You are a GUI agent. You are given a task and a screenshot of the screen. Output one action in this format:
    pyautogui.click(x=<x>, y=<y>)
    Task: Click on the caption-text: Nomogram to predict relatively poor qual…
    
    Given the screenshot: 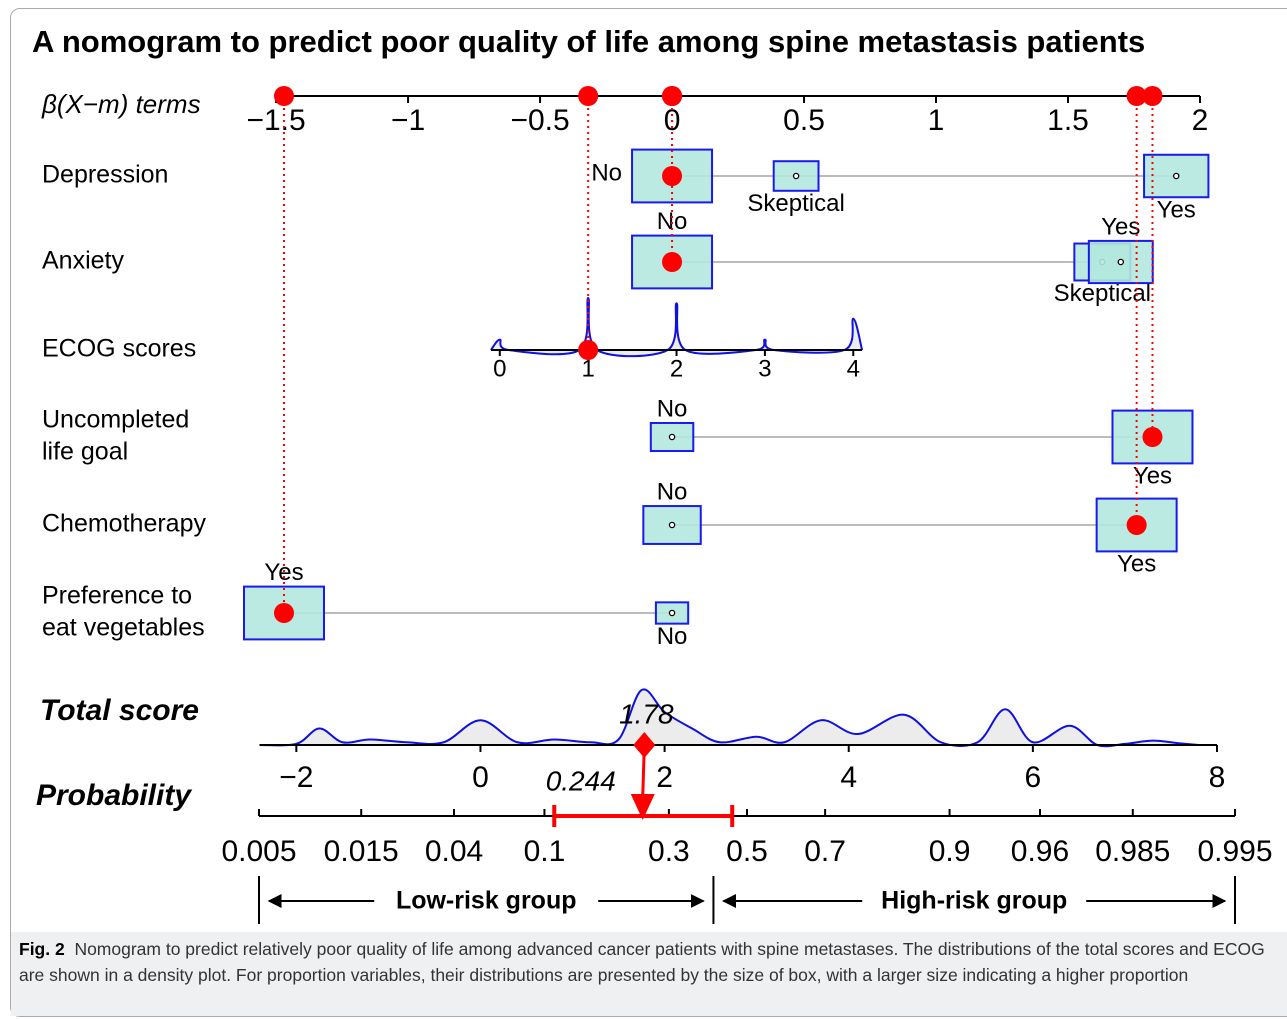 What is the action you would take?
    pyautogui.click(x=642, y=962)
    